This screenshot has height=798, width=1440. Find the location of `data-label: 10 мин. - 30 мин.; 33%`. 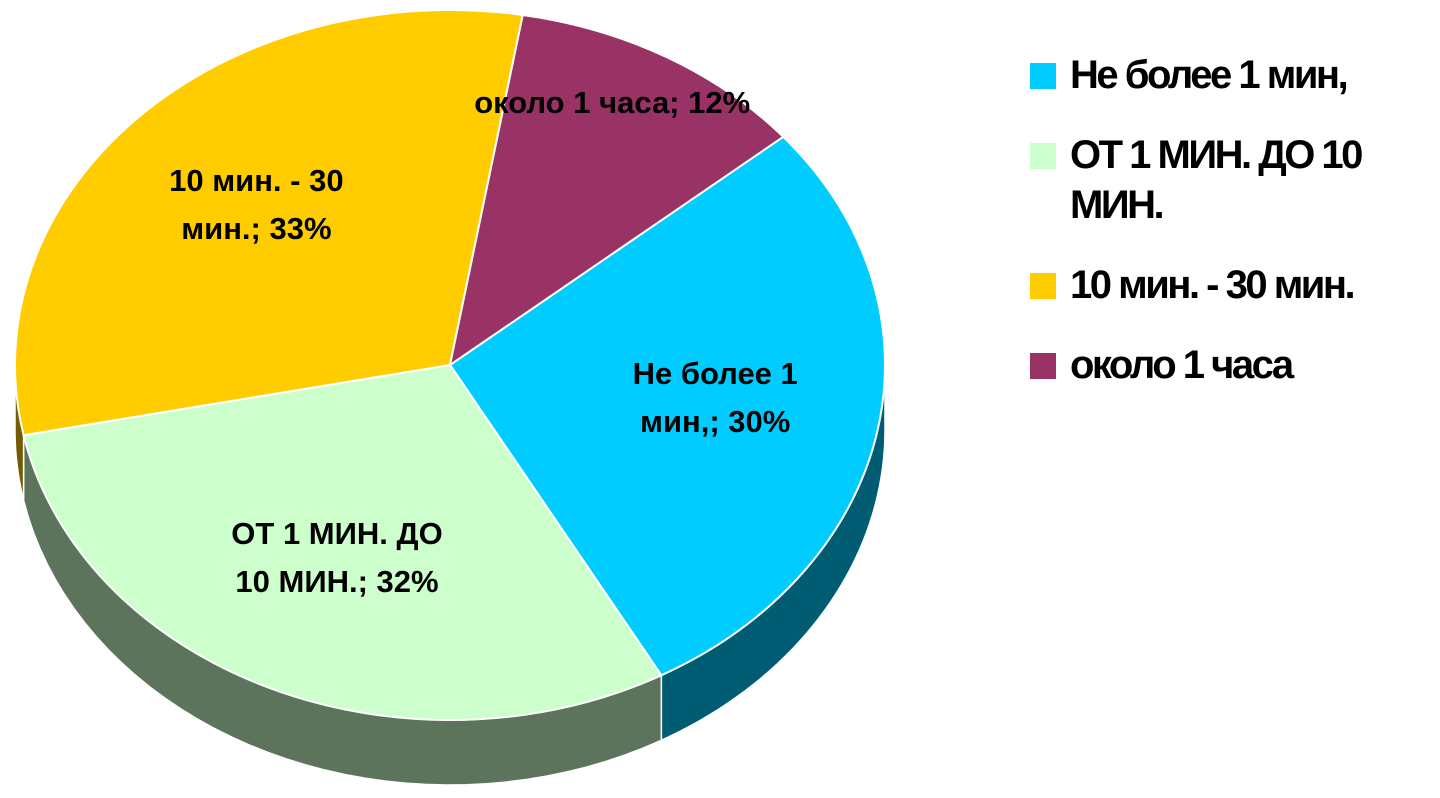

data-label: 10 мин. - 30 мин.; 33% is located at coordinates (256, 204).